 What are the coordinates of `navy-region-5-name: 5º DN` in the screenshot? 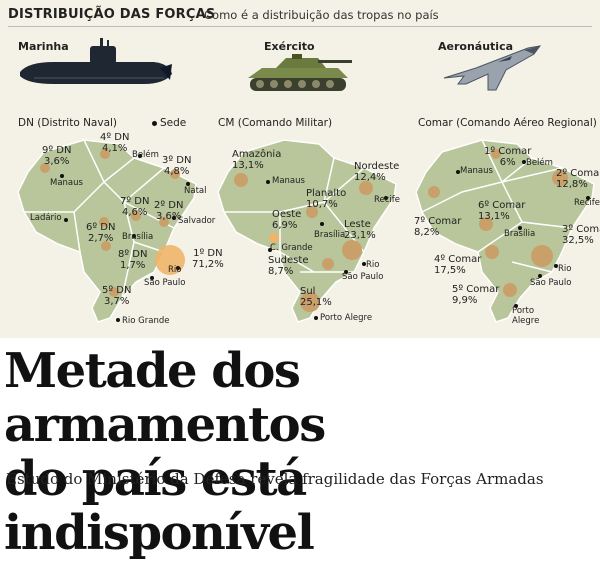 It's located at (117, 290).